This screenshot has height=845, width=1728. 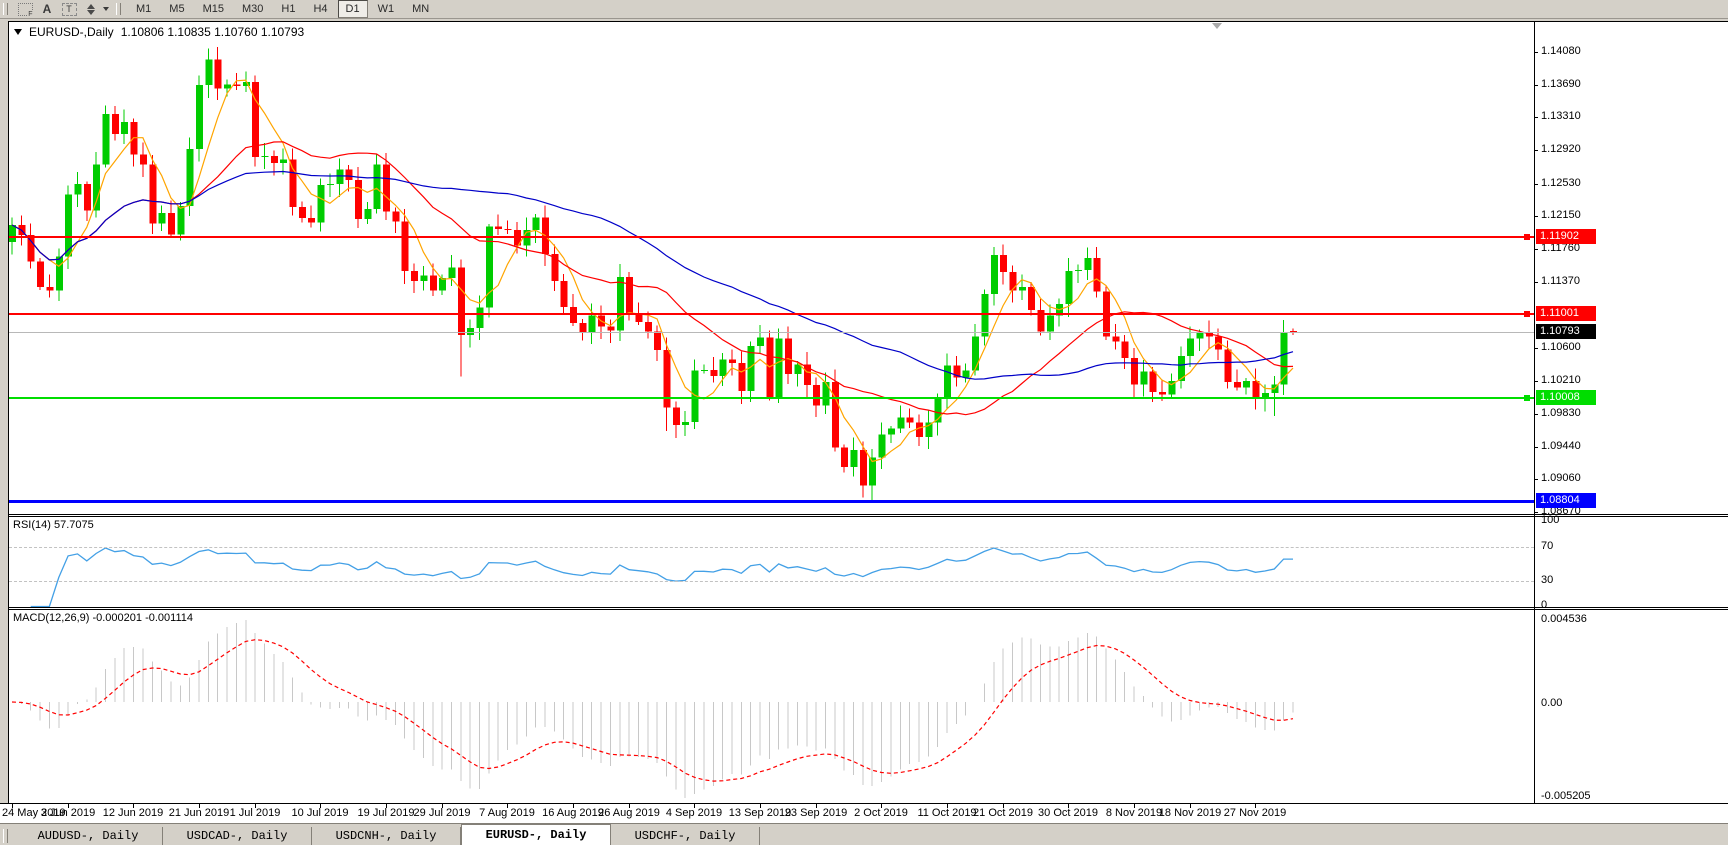 I want to click on price-tick-label: 1.10210, so click(x=1561, y=380).